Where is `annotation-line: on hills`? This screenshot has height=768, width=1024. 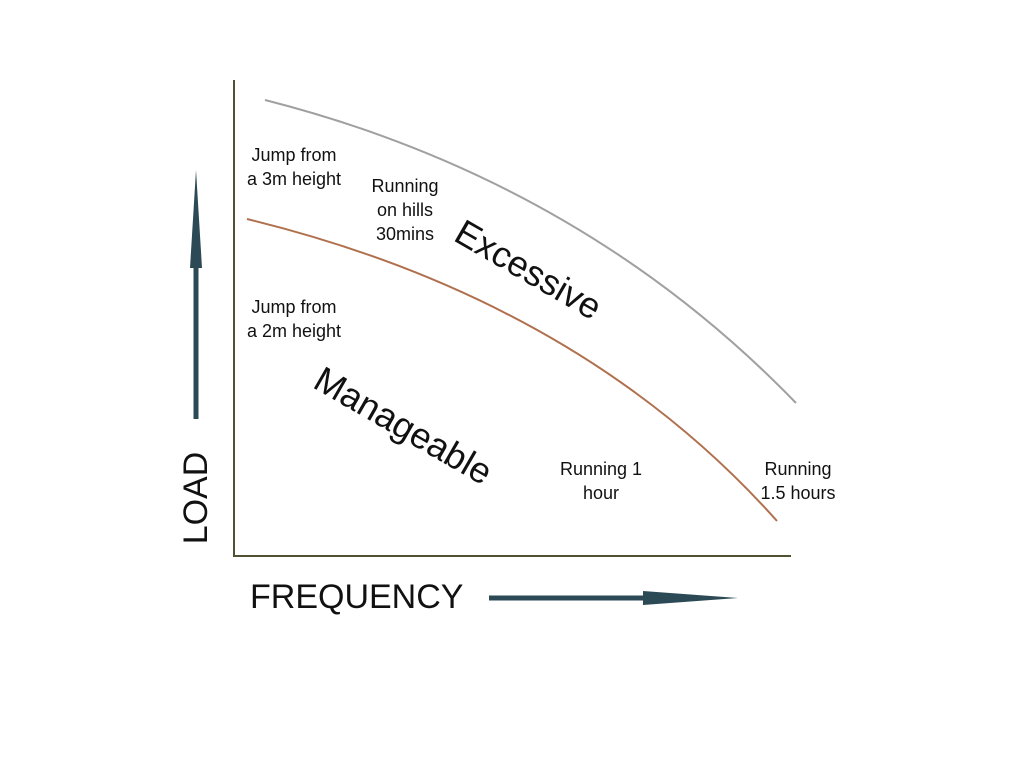
annotation-line: on hills is located at coordinates (405, 210).